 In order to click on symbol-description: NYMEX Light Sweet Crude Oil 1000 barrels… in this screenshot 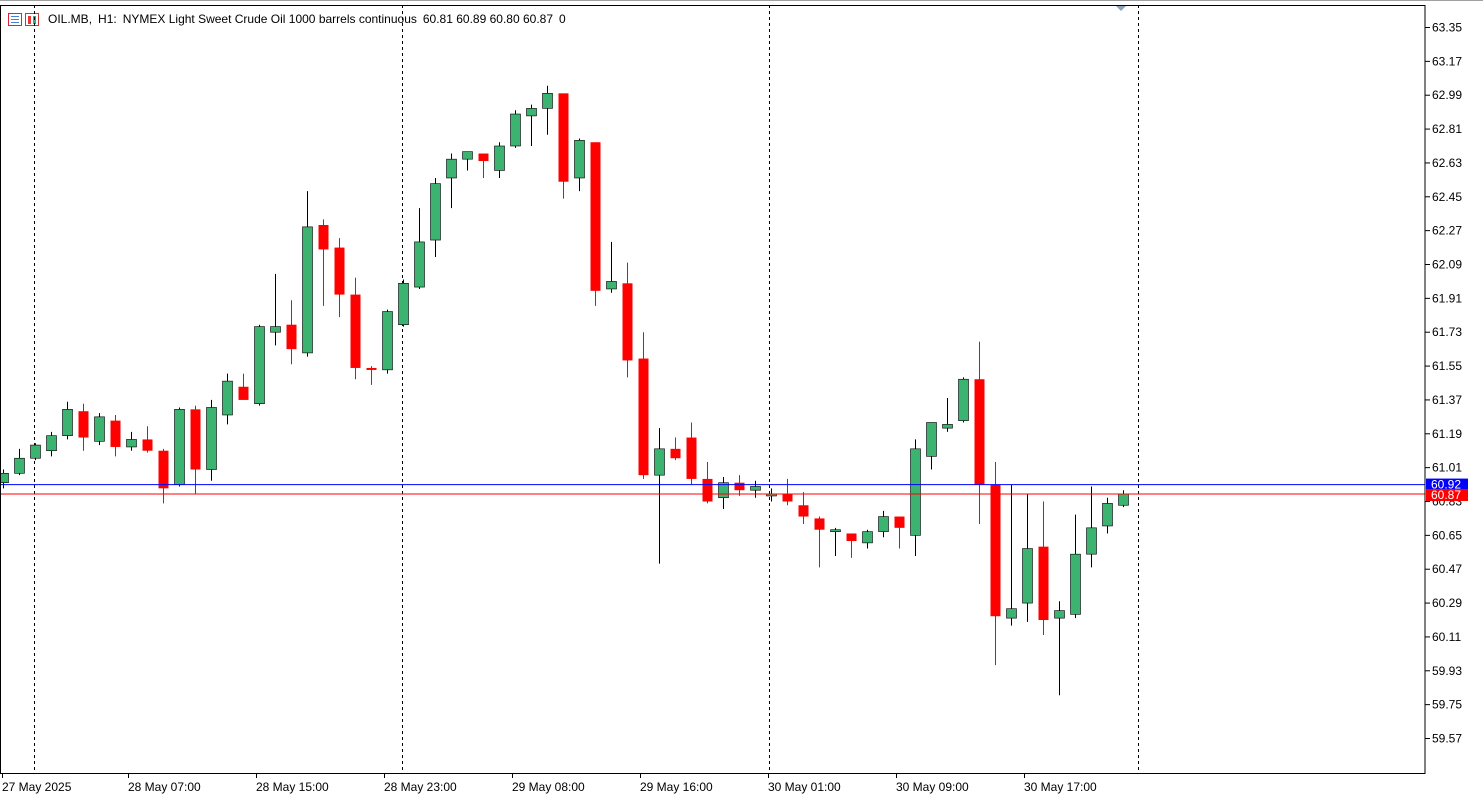, I will do `click(269, 19)`.